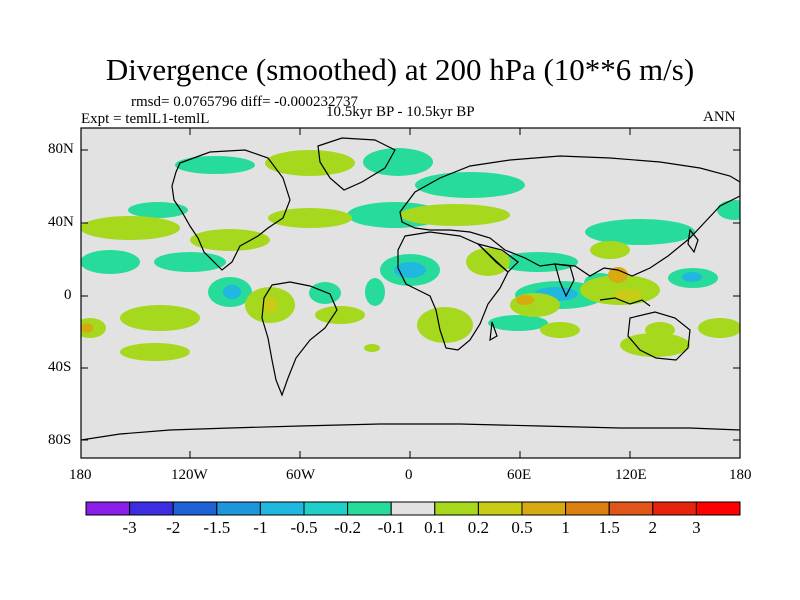 The width and height of the screenshot is (800, 600). I want to click on japan-outline, so click(693, 241).